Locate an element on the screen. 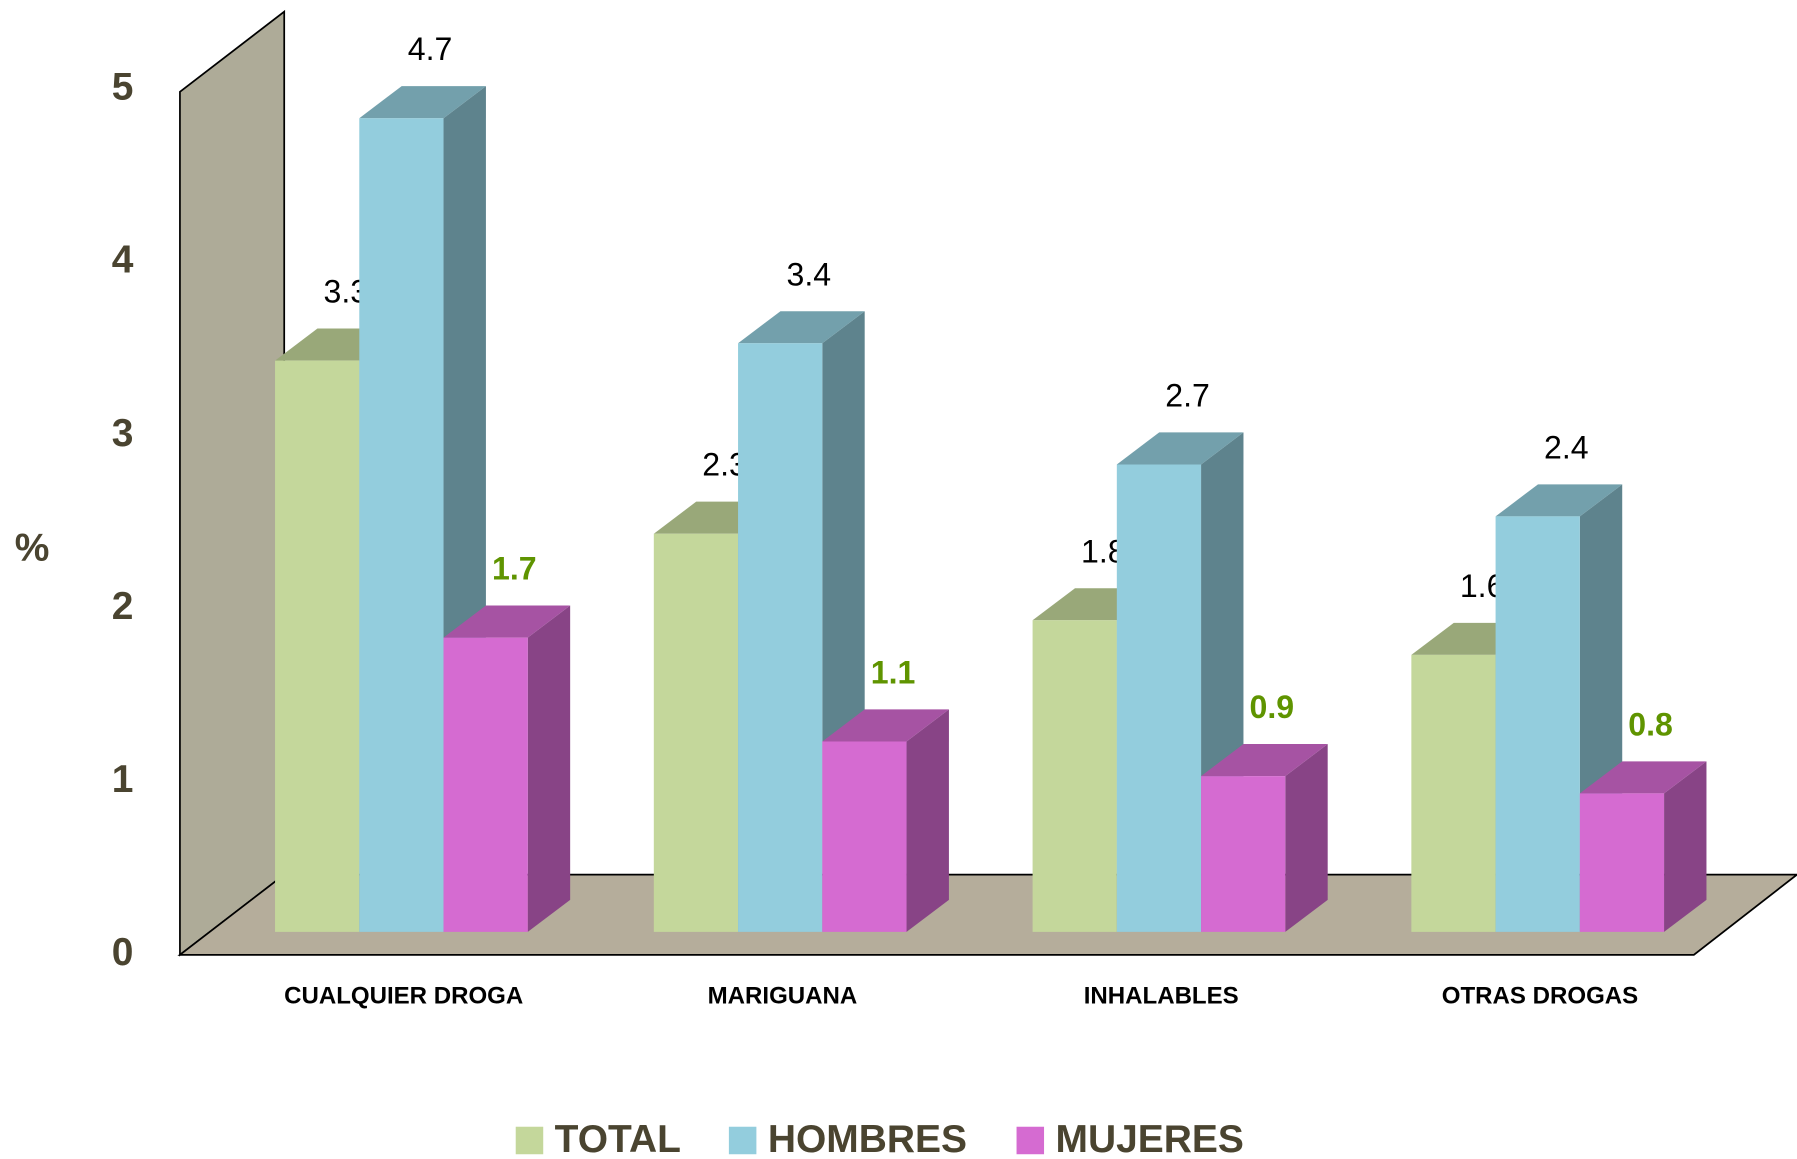 This screenshot has width=1797, height=1159. data-label: 4.7 is located at coordinates (430, 49).